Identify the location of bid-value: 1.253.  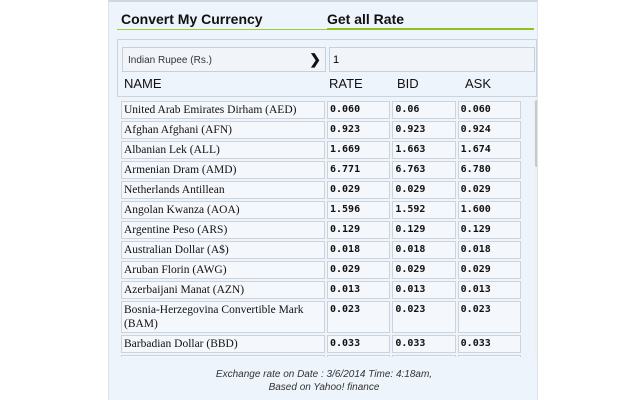
(424, 356).